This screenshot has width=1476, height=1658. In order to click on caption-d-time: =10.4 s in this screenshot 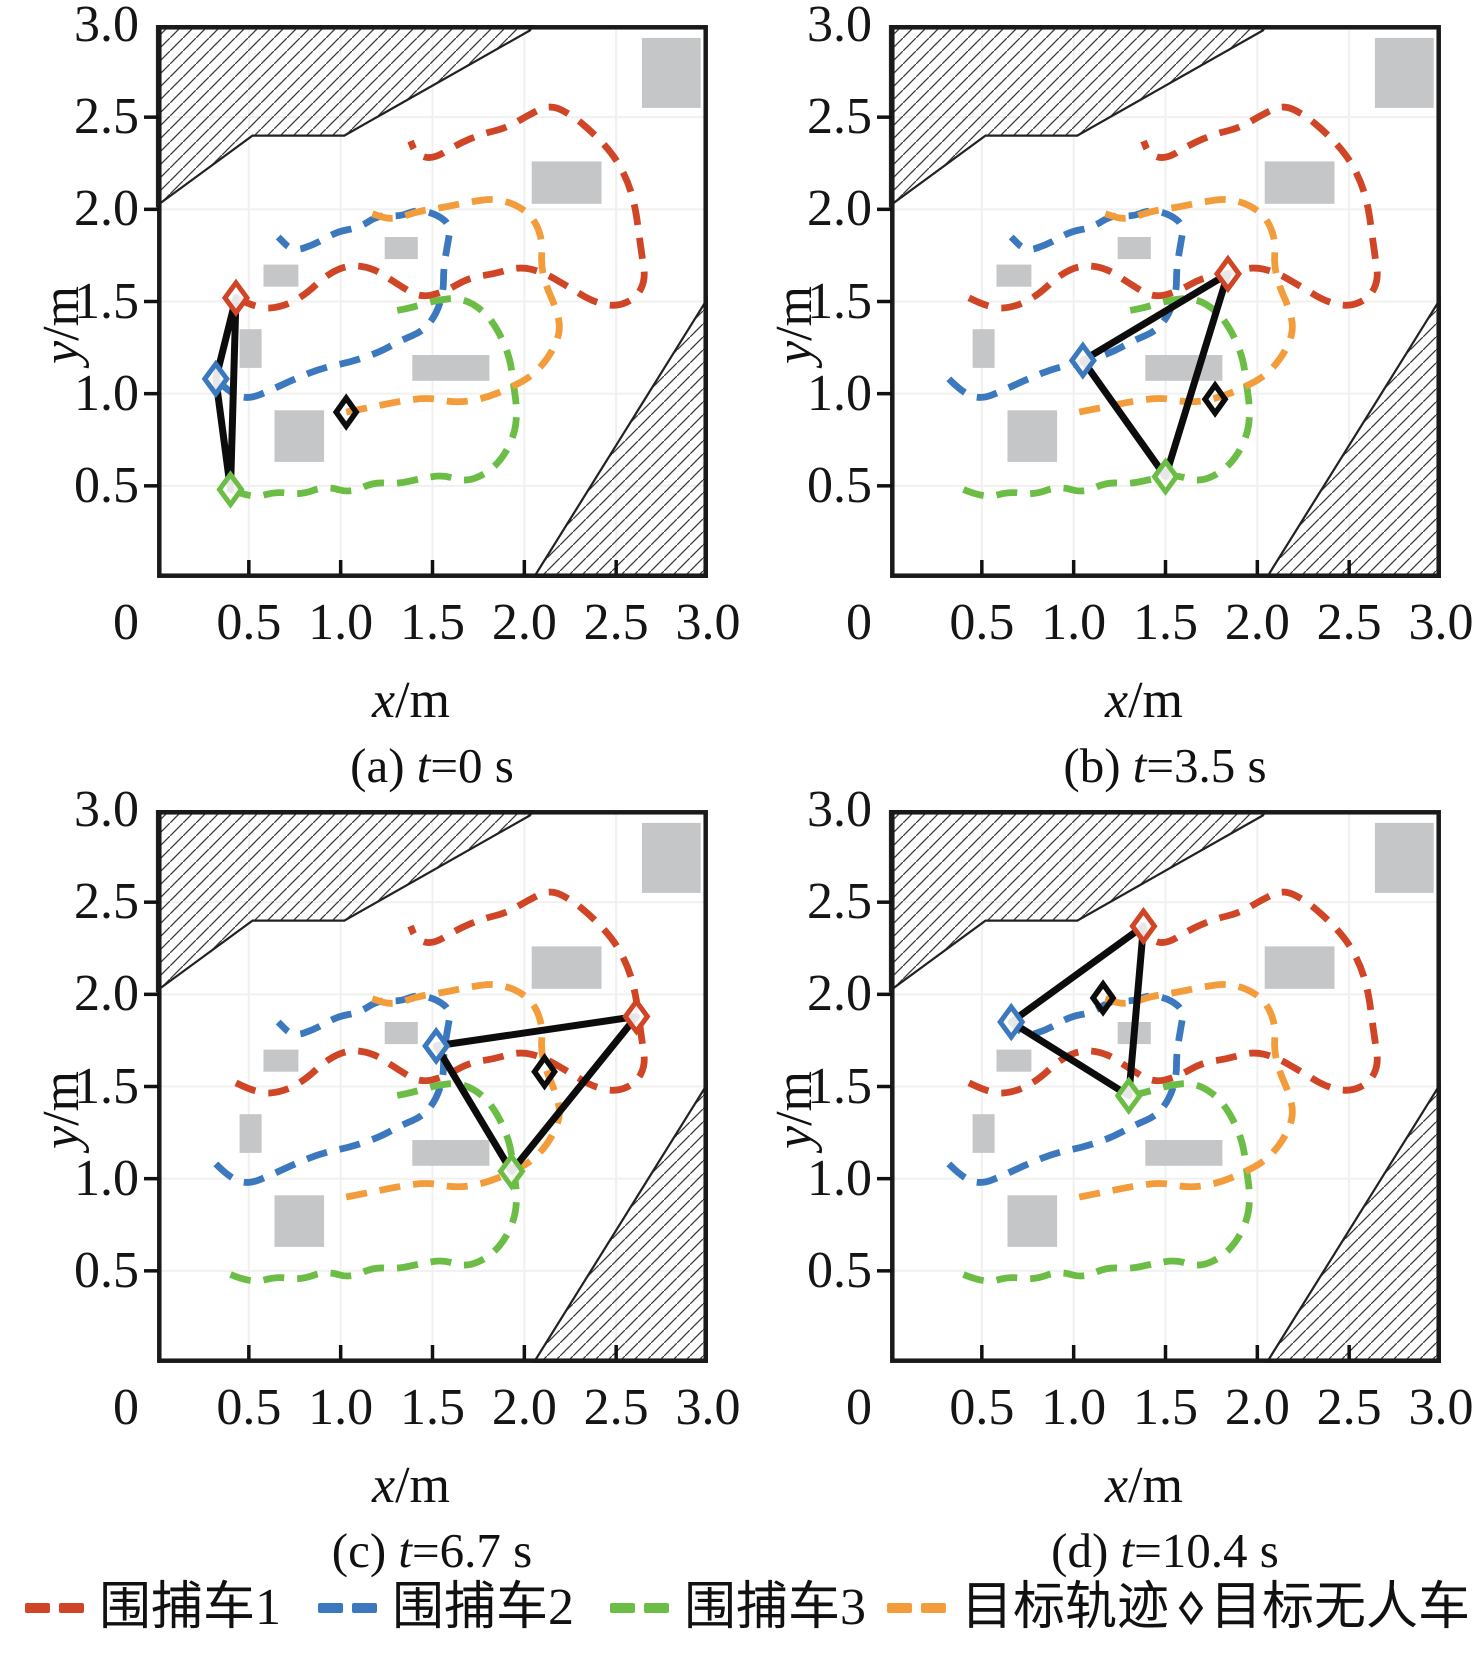, I will do `click(1206, 1550)`.